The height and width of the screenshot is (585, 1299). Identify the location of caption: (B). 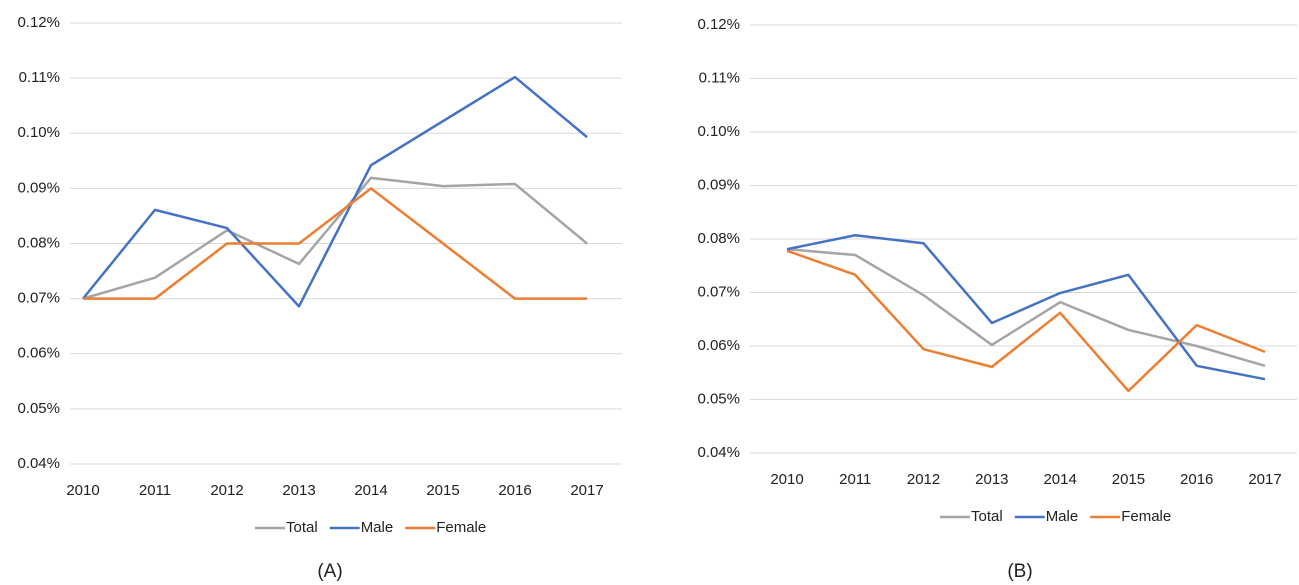
(1019, 571).